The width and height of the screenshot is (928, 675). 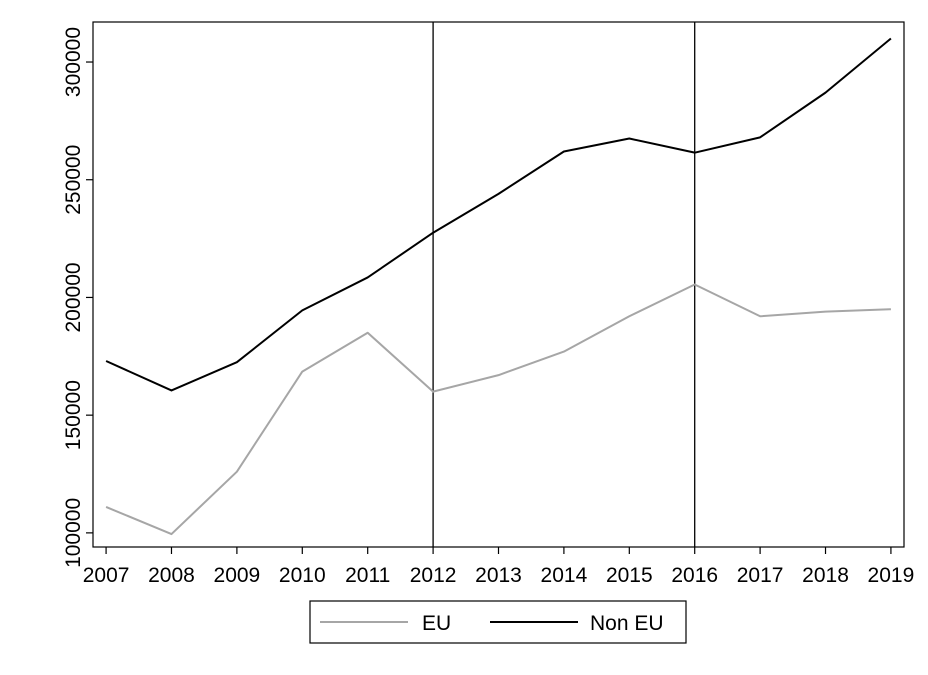 I want to click on x-tick-label: 2009, so click(x=237, y=575).